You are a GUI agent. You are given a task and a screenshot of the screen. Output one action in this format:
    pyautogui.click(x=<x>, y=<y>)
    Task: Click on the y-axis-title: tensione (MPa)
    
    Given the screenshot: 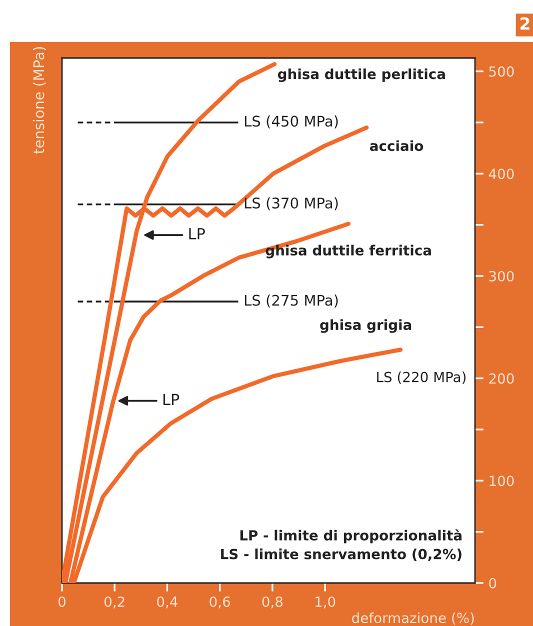 What is the action you would take?
    pyautogui.click(x=39, y=100)
    